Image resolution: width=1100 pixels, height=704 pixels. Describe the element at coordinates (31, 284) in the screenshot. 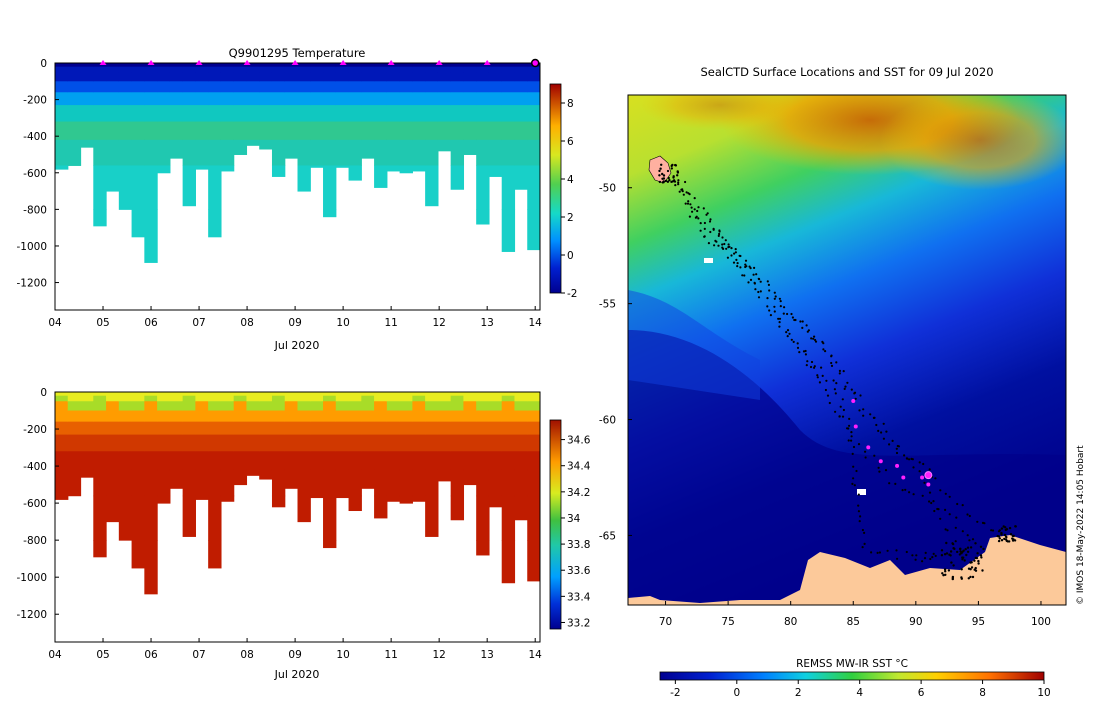

I see `temperature-ytick-label: -1200` at that location.